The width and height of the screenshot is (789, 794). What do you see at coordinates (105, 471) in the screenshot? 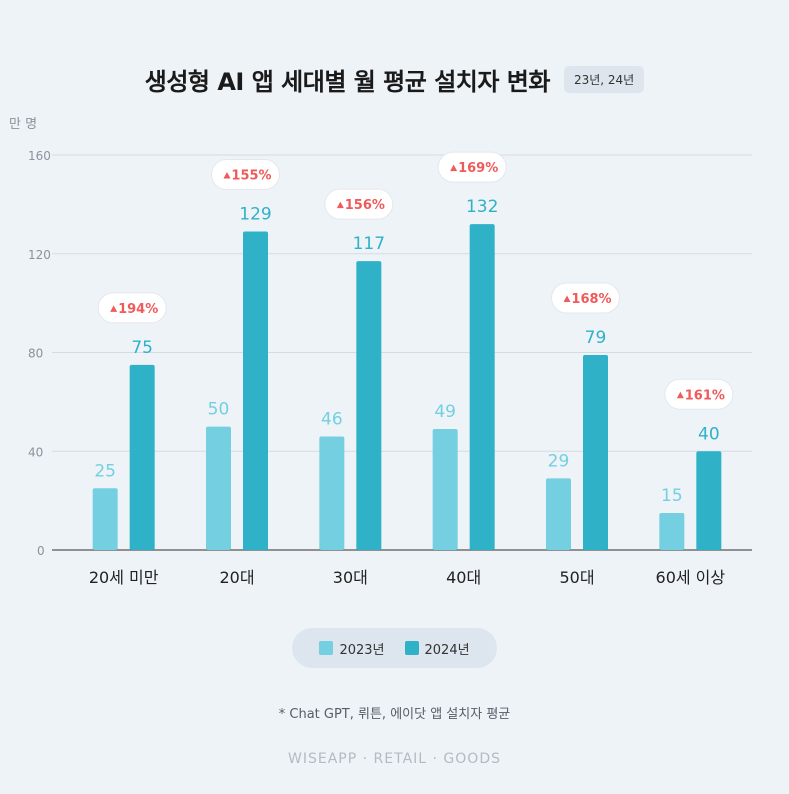
I see `data-label-2023: 25` at bounding box center [105, 471].